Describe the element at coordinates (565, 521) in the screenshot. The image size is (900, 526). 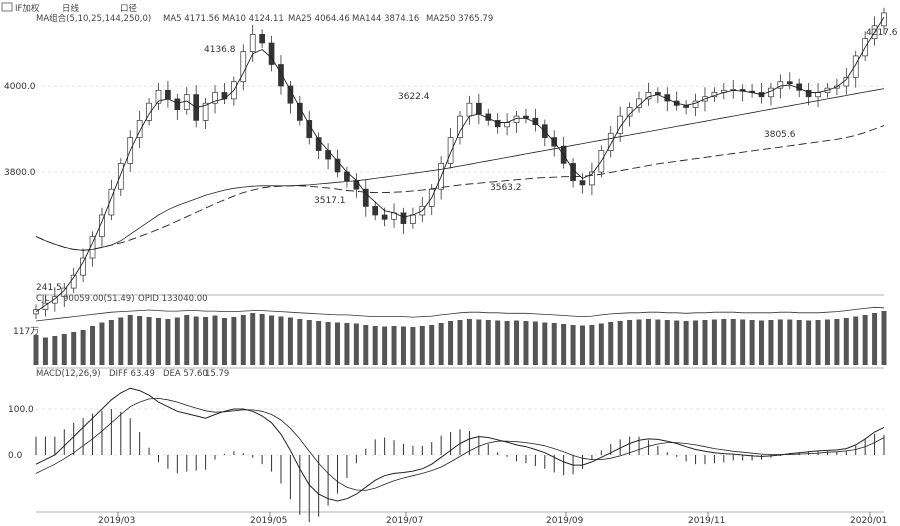
I see `x-tick-label: 2019/09` at that location.